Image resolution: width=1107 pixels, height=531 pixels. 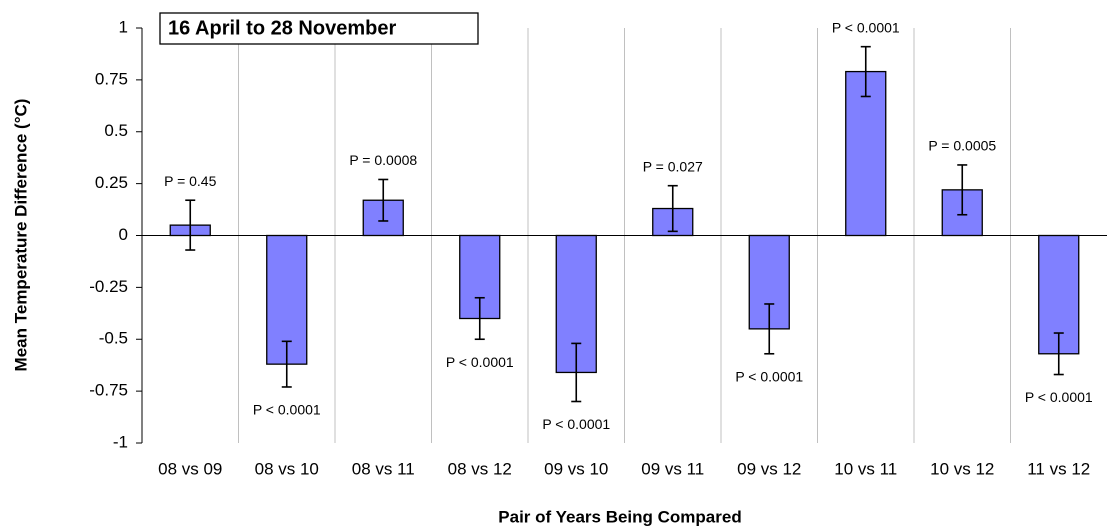 I want to click on x-tick-label: 09 vs 12, so click(x=769, y=468).